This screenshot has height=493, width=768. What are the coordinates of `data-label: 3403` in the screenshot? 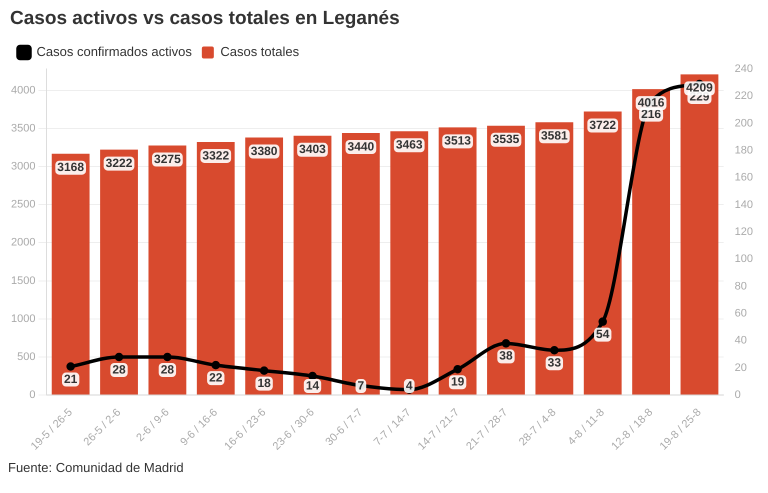 It's located at (312, 149).